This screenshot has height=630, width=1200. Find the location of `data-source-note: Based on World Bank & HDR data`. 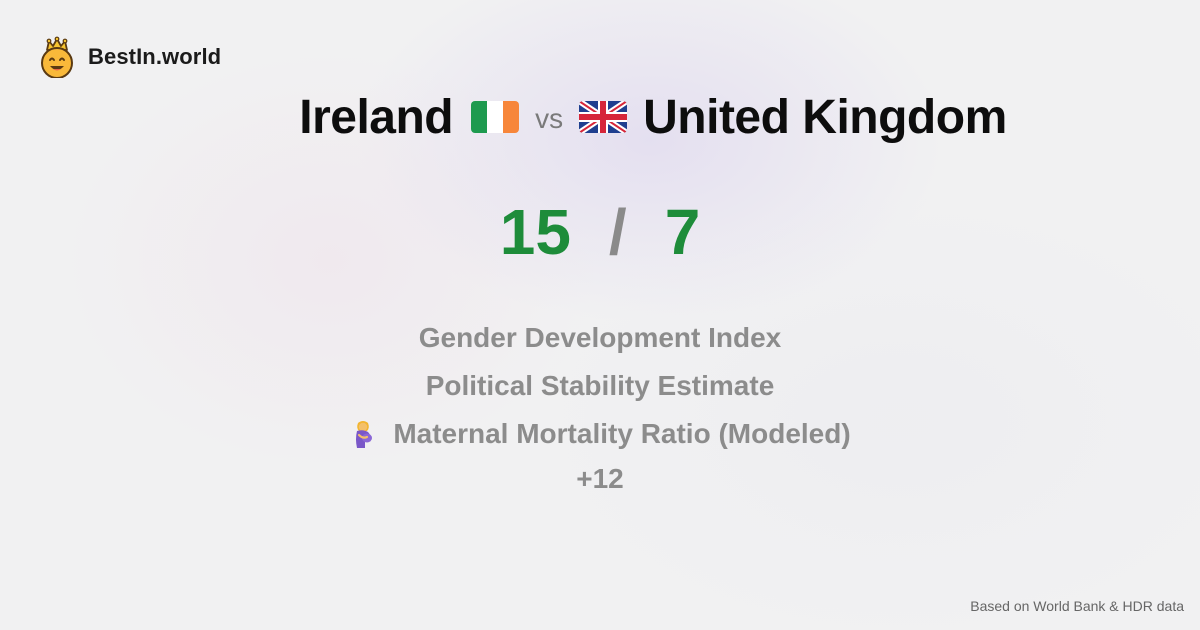

data-source-note: Based on World Bank & HDR data is located at coordinates (1077, 606).